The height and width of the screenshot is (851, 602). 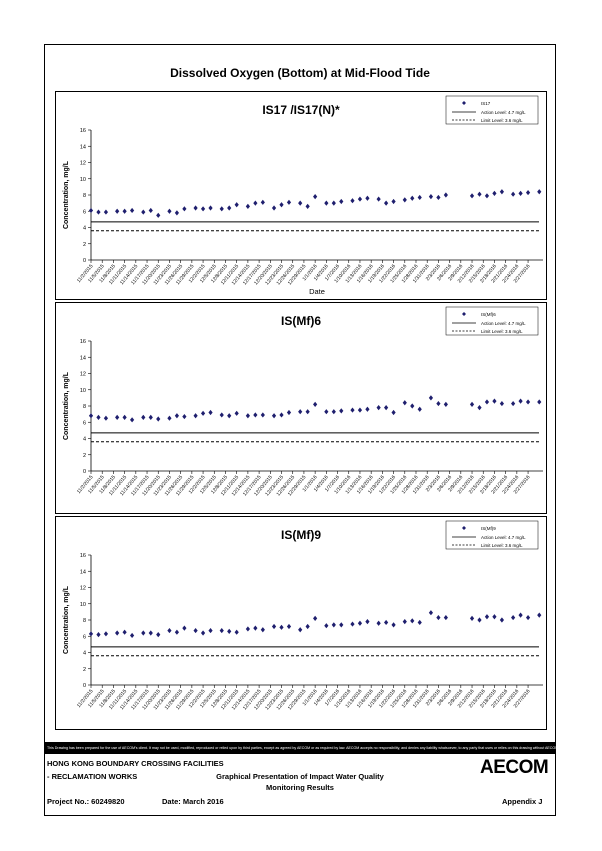 I want to click on legend-marker, so click(x=464, y=528).